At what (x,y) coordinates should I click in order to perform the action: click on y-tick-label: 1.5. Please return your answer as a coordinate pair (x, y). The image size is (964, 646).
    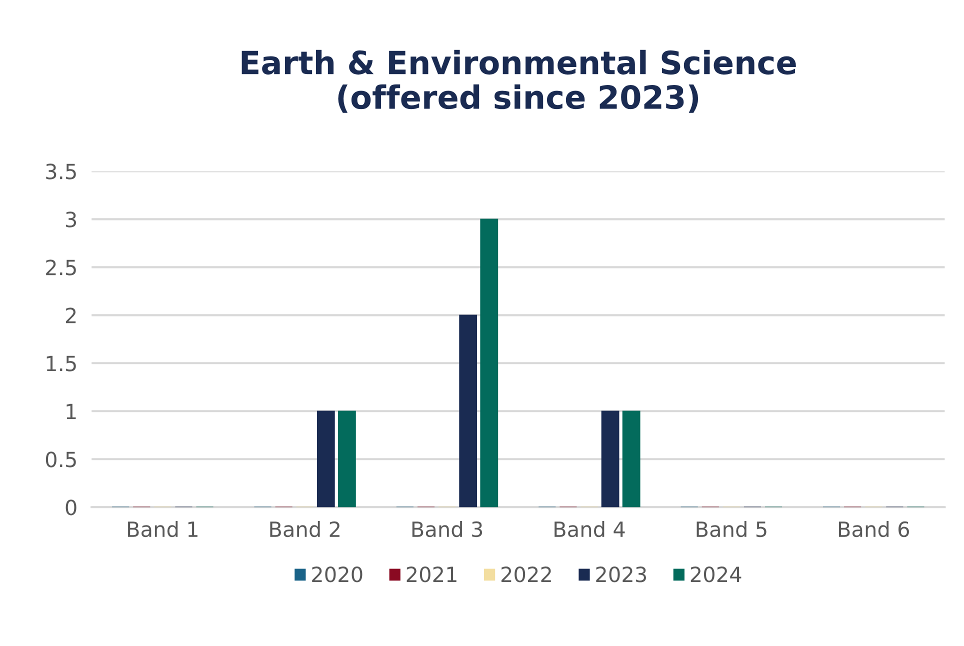
    Looking at the image, I should click on (61, 364).